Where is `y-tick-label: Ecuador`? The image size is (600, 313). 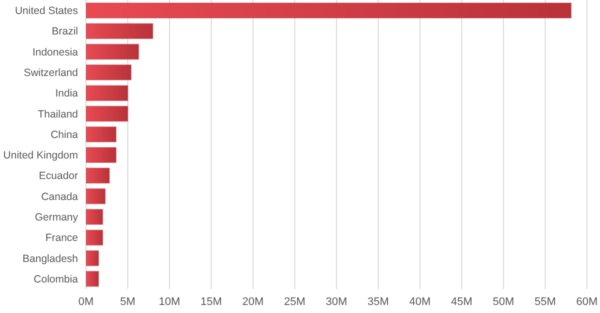
y-tick-label: Ecuador is located at coordinates (58, 176).